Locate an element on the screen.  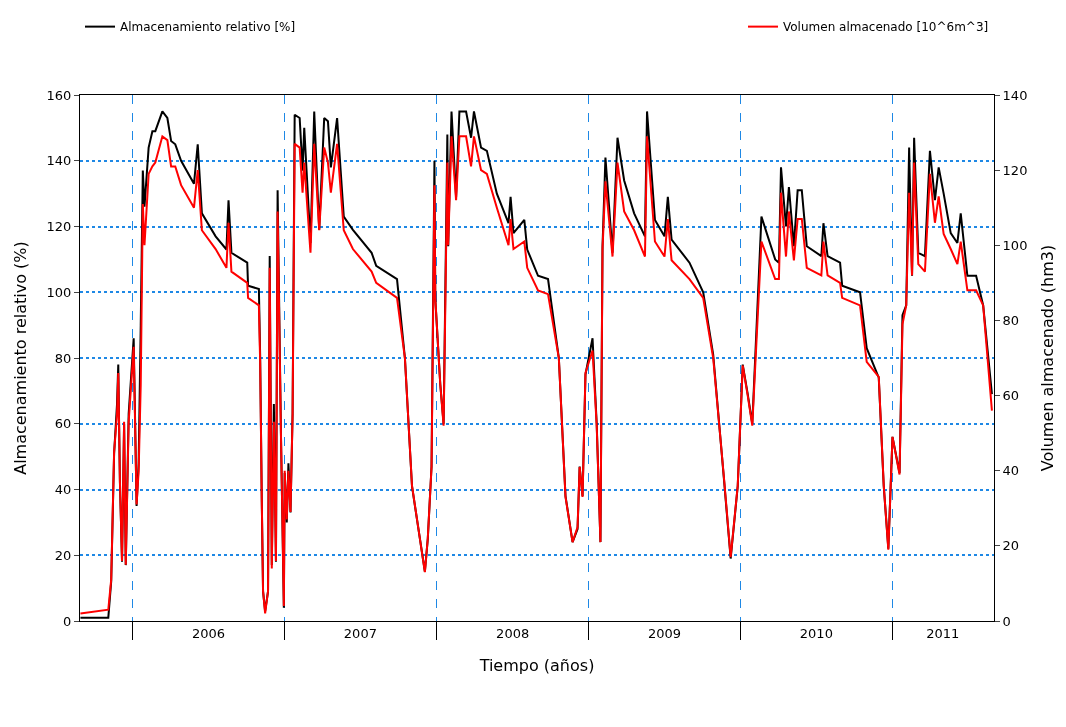
y-tick-label: 60 is located at coordinates (63, 424).